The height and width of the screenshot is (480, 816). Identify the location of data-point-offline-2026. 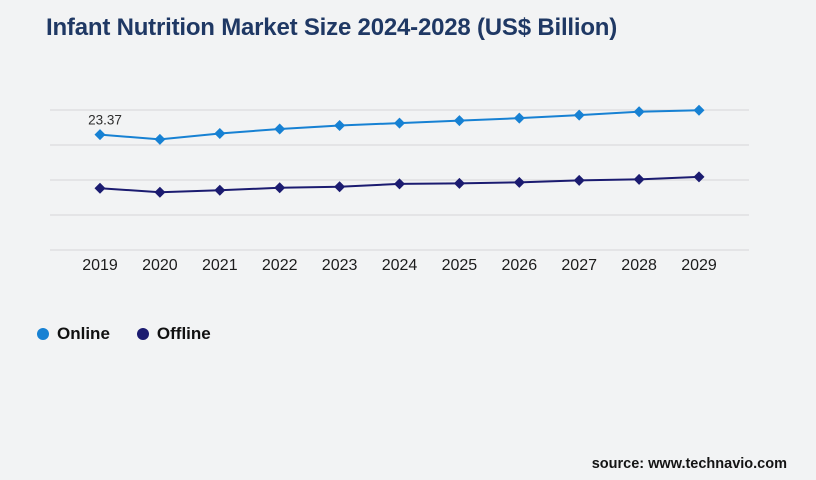
(519, 182).